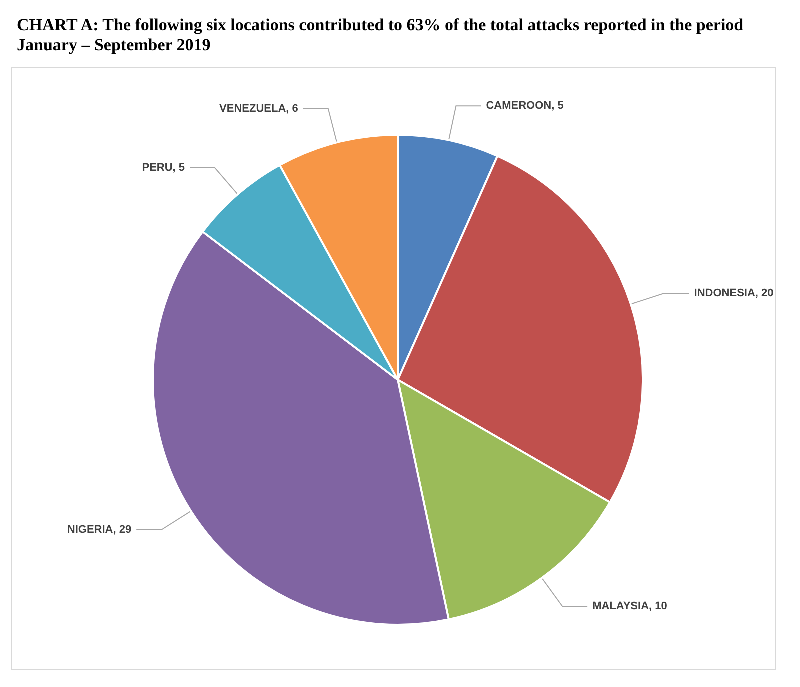 The height and width of the screenshot is (687, 800). I want to click on slice-label: MALAYSIA, so click(621, 606).